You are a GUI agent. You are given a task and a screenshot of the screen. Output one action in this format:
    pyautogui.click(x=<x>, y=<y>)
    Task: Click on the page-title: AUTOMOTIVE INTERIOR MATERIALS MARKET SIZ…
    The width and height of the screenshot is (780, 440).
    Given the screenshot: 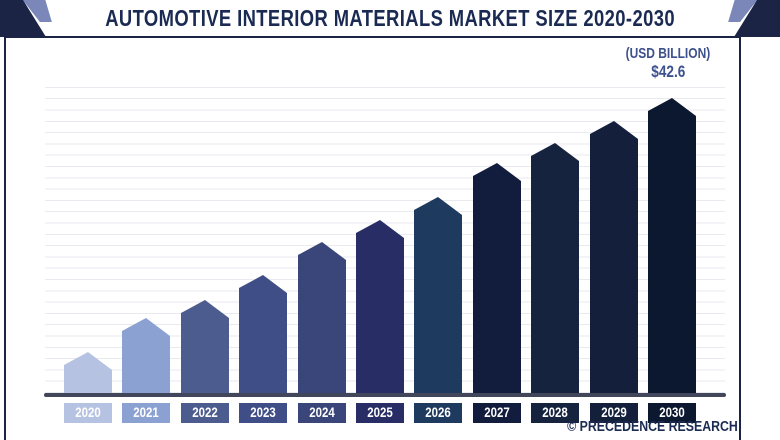 What is the action you would take?
    pyautogui.click(x=390, y=18)
    